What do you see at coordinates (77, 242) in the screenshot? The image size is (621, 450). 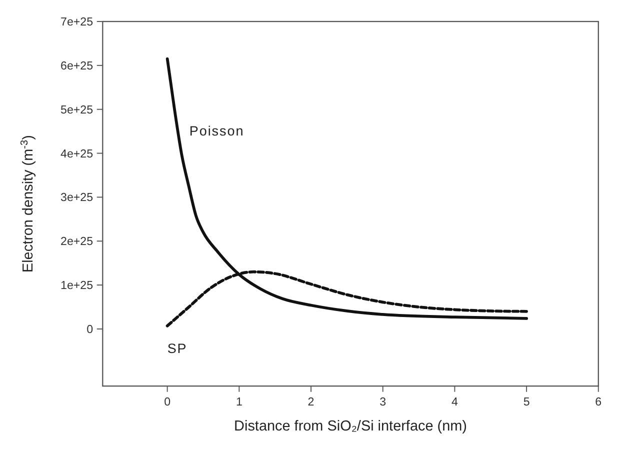 I see `y-tick-label: 2e+25` at bounding box center [77, 242].